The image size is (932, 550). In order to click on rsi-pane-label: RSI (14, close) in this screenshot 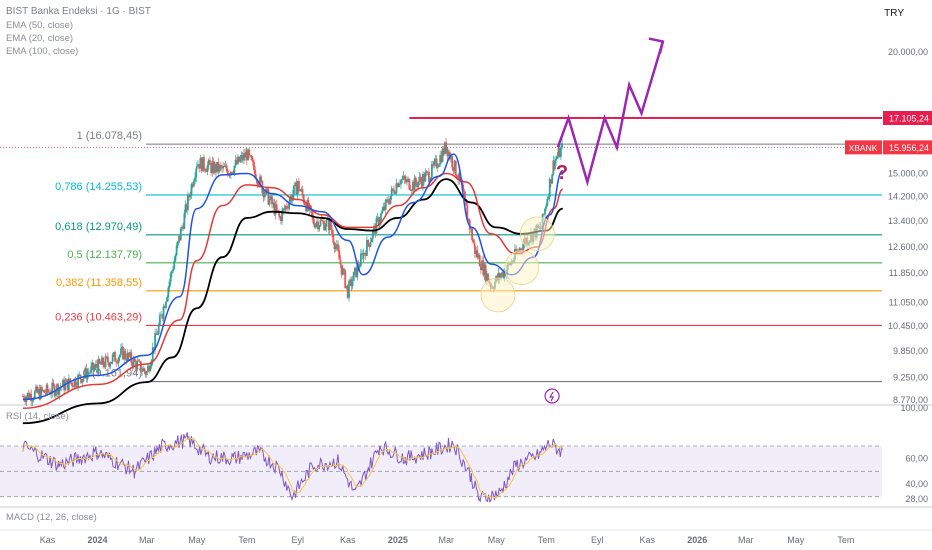, I will do `click(37, 416)`.